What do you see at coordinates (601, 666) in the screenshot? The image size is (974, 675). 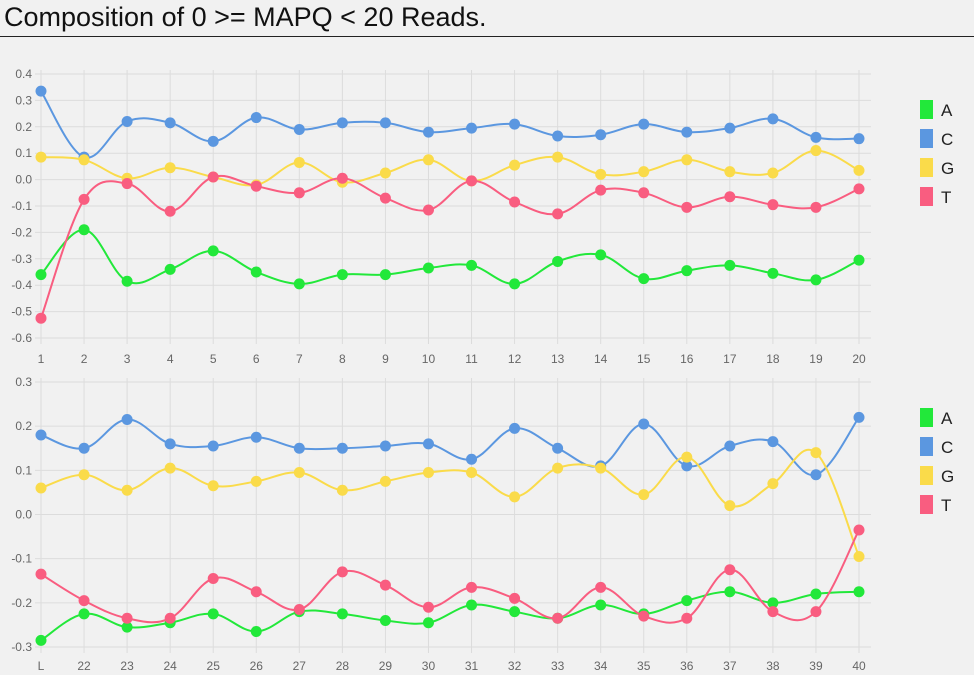 I see `x-tick-label: 34` at bounding box center [601, 666].